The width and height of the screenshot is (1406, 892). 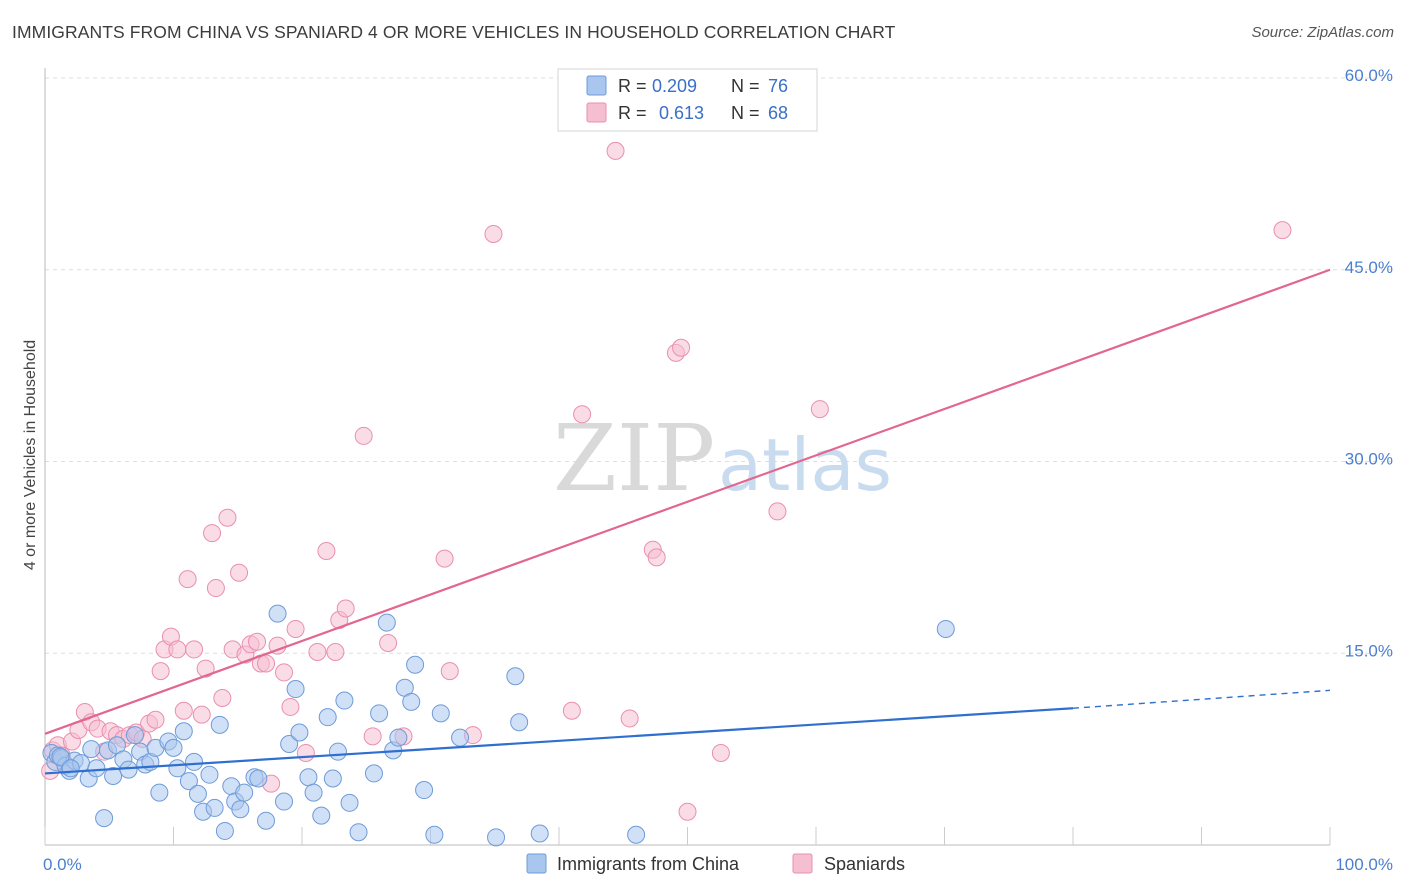 What do you see at coordinates (1201, 699) in the screenshot?
I see `china-trend-extension` at bounding box center [1201, 699].